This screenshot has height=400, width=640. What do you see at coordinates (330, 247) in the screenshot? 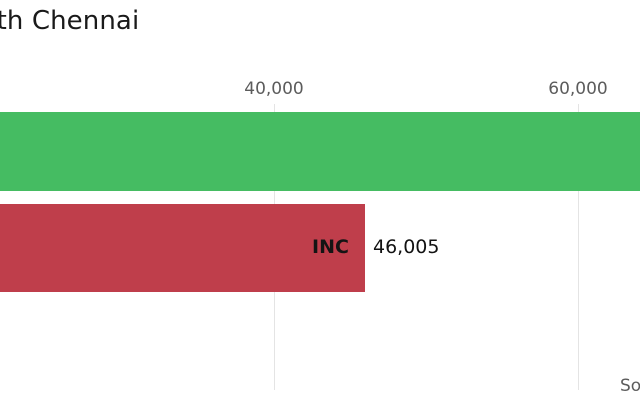
I see `bar-label-inc: INC` at bounding box center [330, 247].